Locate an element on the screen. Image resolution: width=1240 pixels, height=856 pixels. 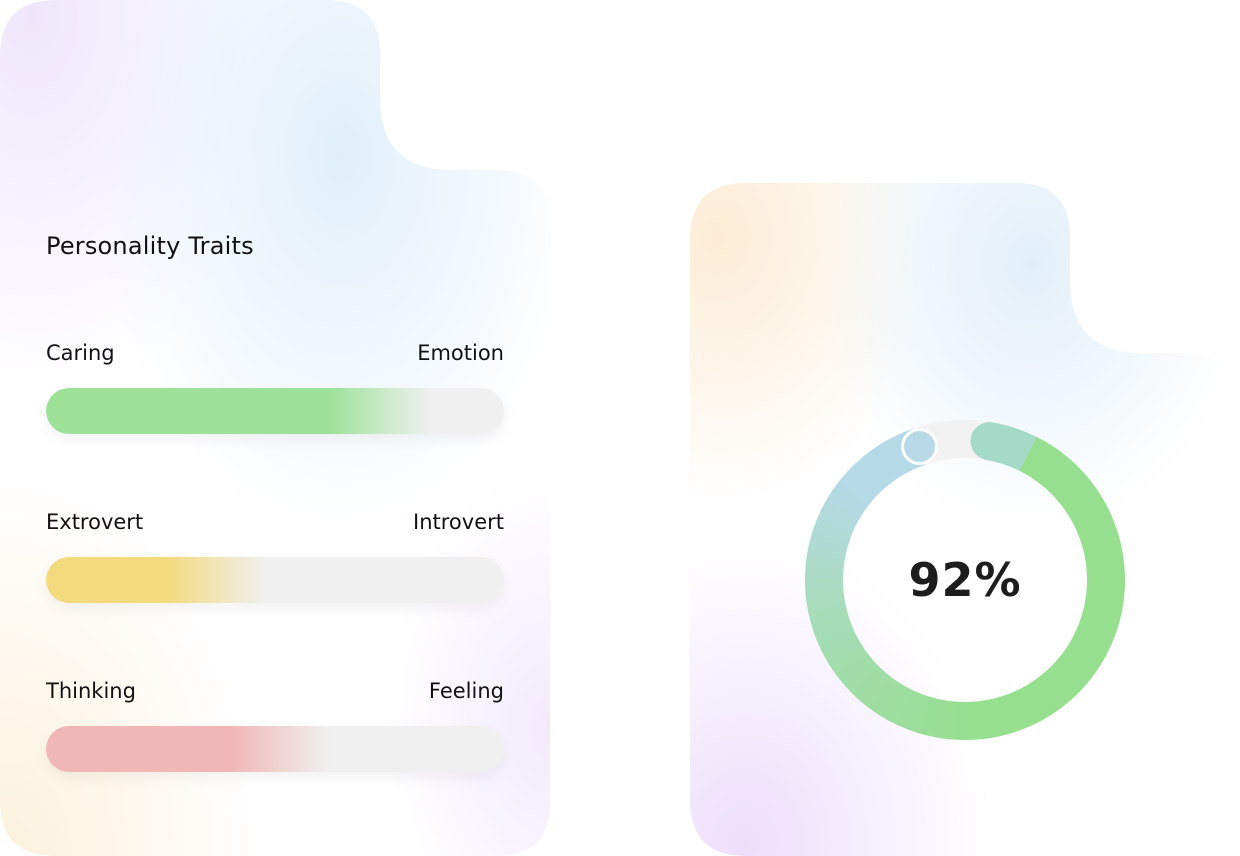
score-donut-chart is located at coordinates (965, 580).